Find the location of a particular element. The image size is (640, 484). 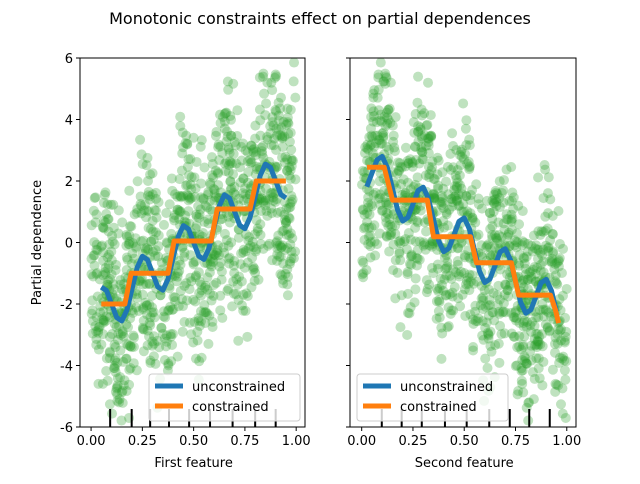

legend-box is located at coordinates (432, 397).